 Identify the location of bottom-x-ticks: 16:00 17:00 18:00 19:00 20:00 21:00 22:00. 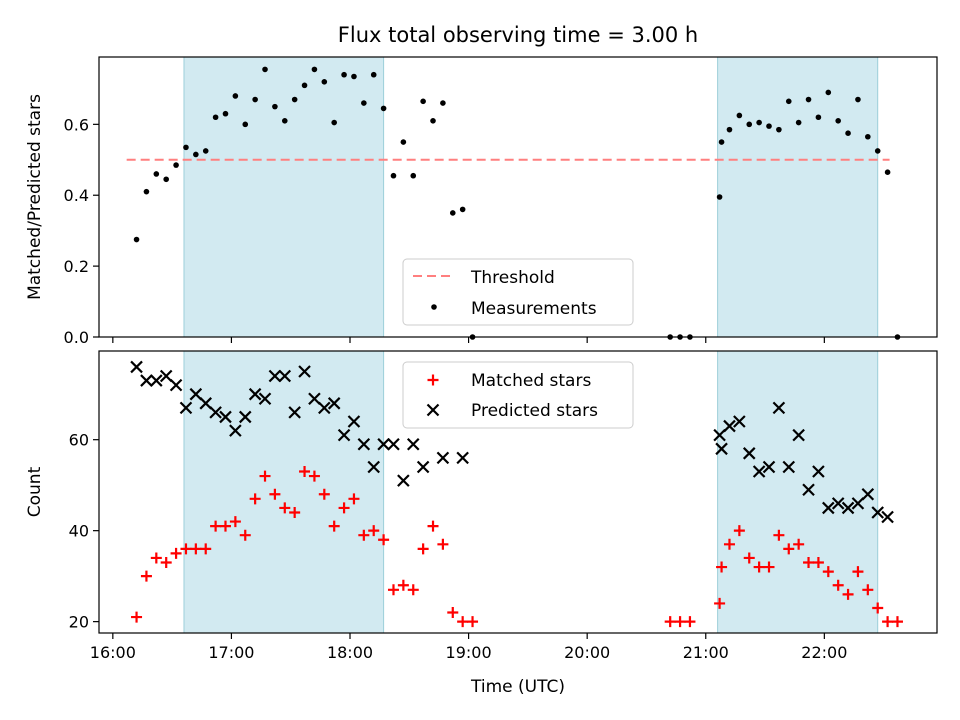
(468, 647).